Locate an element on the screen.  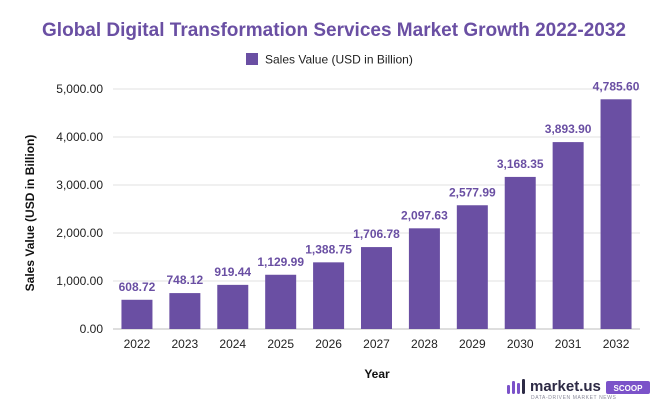
y-tick-label: 4,000.00 is located at coordinates (79, 137).